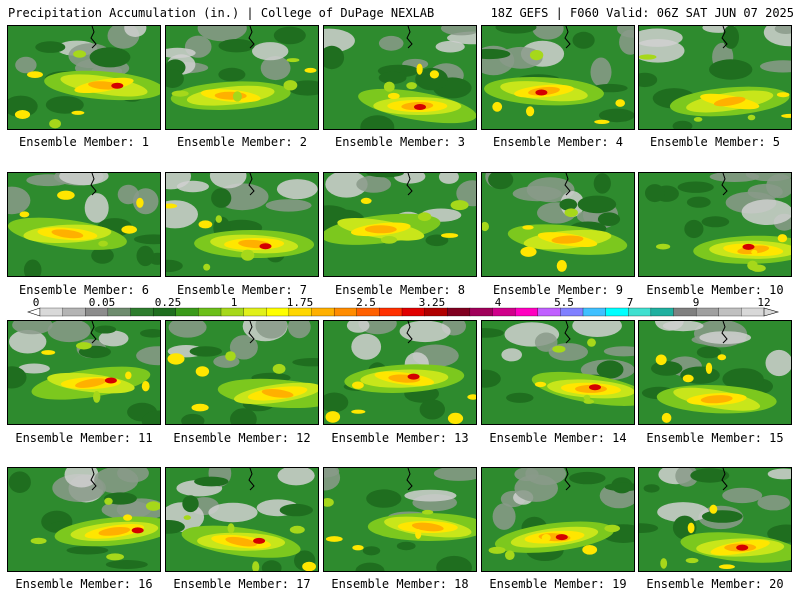 This screenshot has width=800, height=600. I want to click on ensemble-member-label: Ensemble Member: 15, so click(715, 438).